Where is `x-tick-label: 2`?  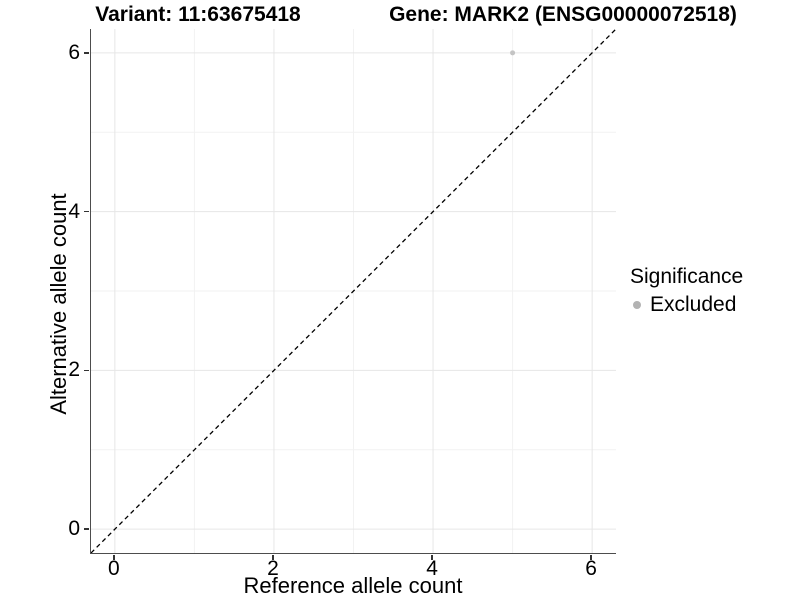
x-tick-label: 2 is located at coordinates (273, 568).